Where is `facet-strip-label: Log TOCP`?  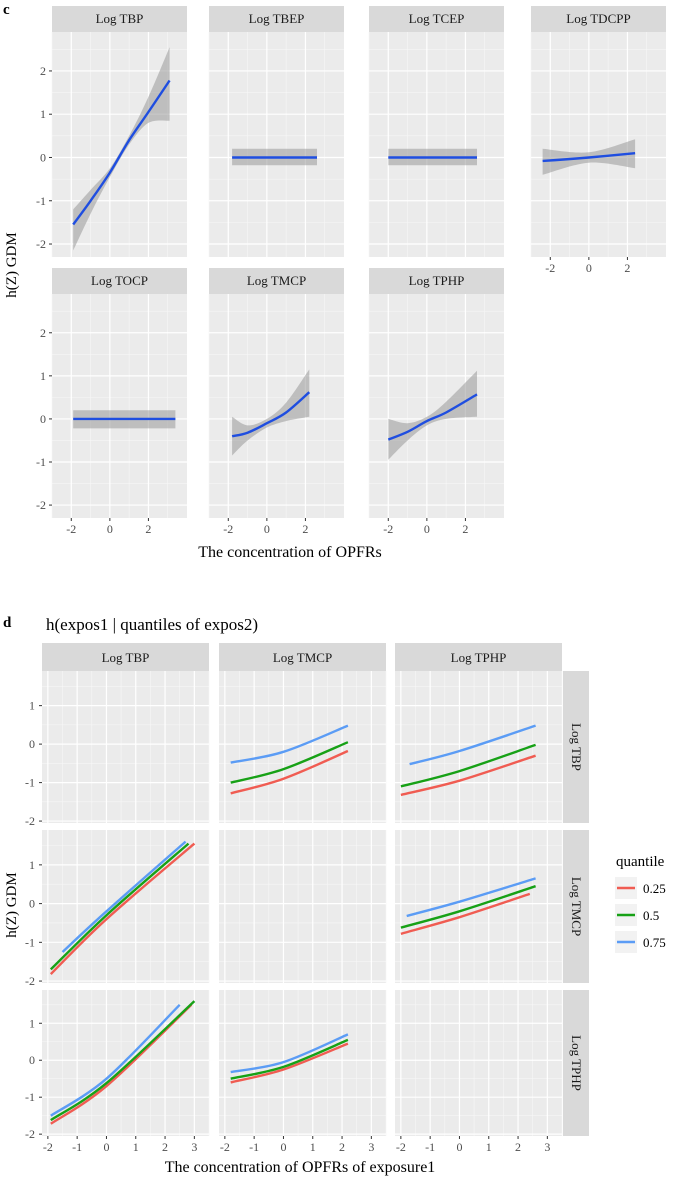
facet-strip-label: Log TOCP is located at coordinates (119, 280).